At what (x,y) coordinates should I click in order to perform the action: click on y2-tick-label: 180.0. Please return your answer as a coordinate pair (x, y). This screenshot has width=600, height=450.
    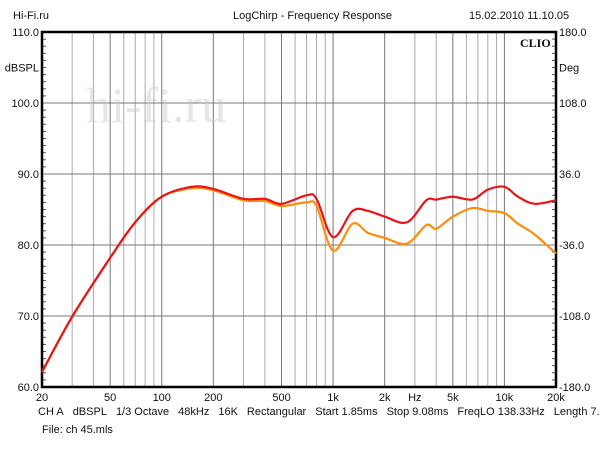
    Looking at the image, I should click on (573, 33).